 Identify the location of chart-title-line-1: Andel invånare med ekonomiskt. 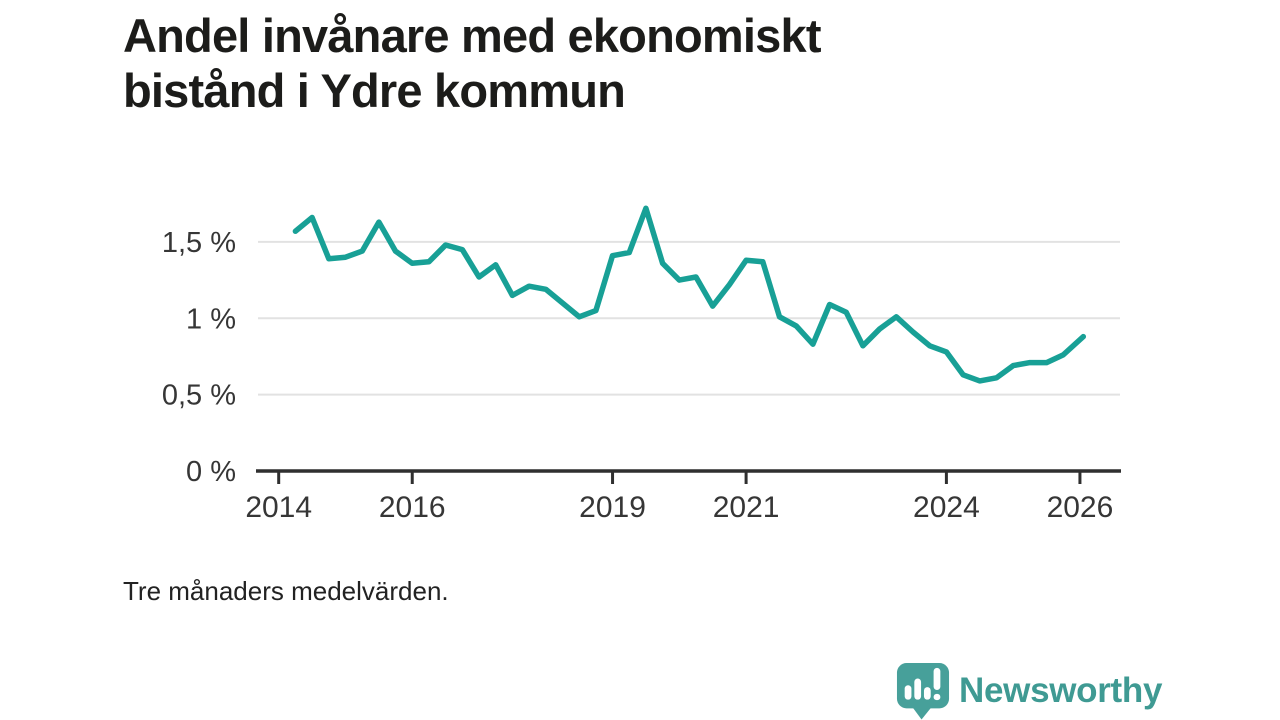
(472, 35).